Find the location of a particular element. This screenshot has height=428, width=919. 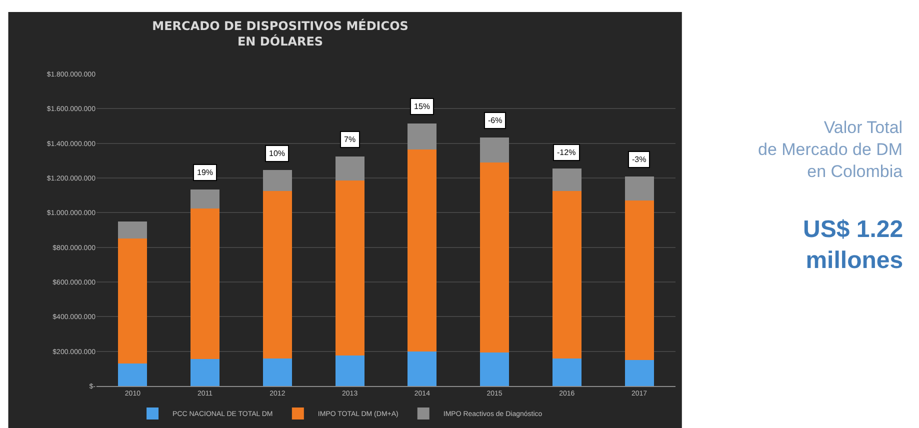

annotation: 15% is located at coordinates (422, 106).